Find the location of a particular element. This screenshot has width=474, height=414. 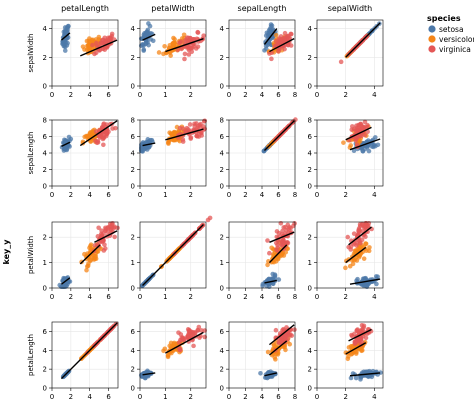

facet-sepalLength-vs-sepalWidth: 0 2 4 0 2 4 6 8 is located at coordinates (346, 158).